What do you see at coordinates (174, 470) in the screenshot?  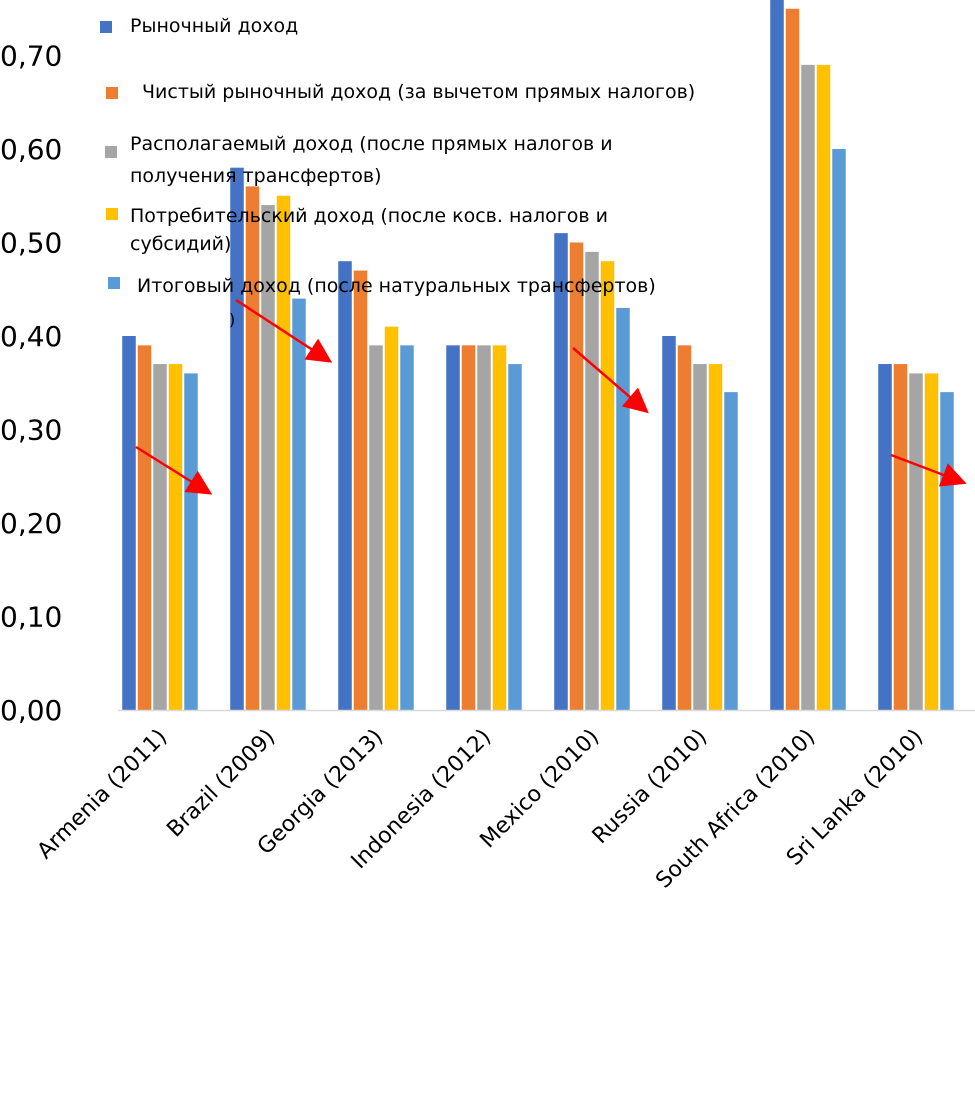 I see `trend-arrow-armenia` at bounding box center [174, 470].